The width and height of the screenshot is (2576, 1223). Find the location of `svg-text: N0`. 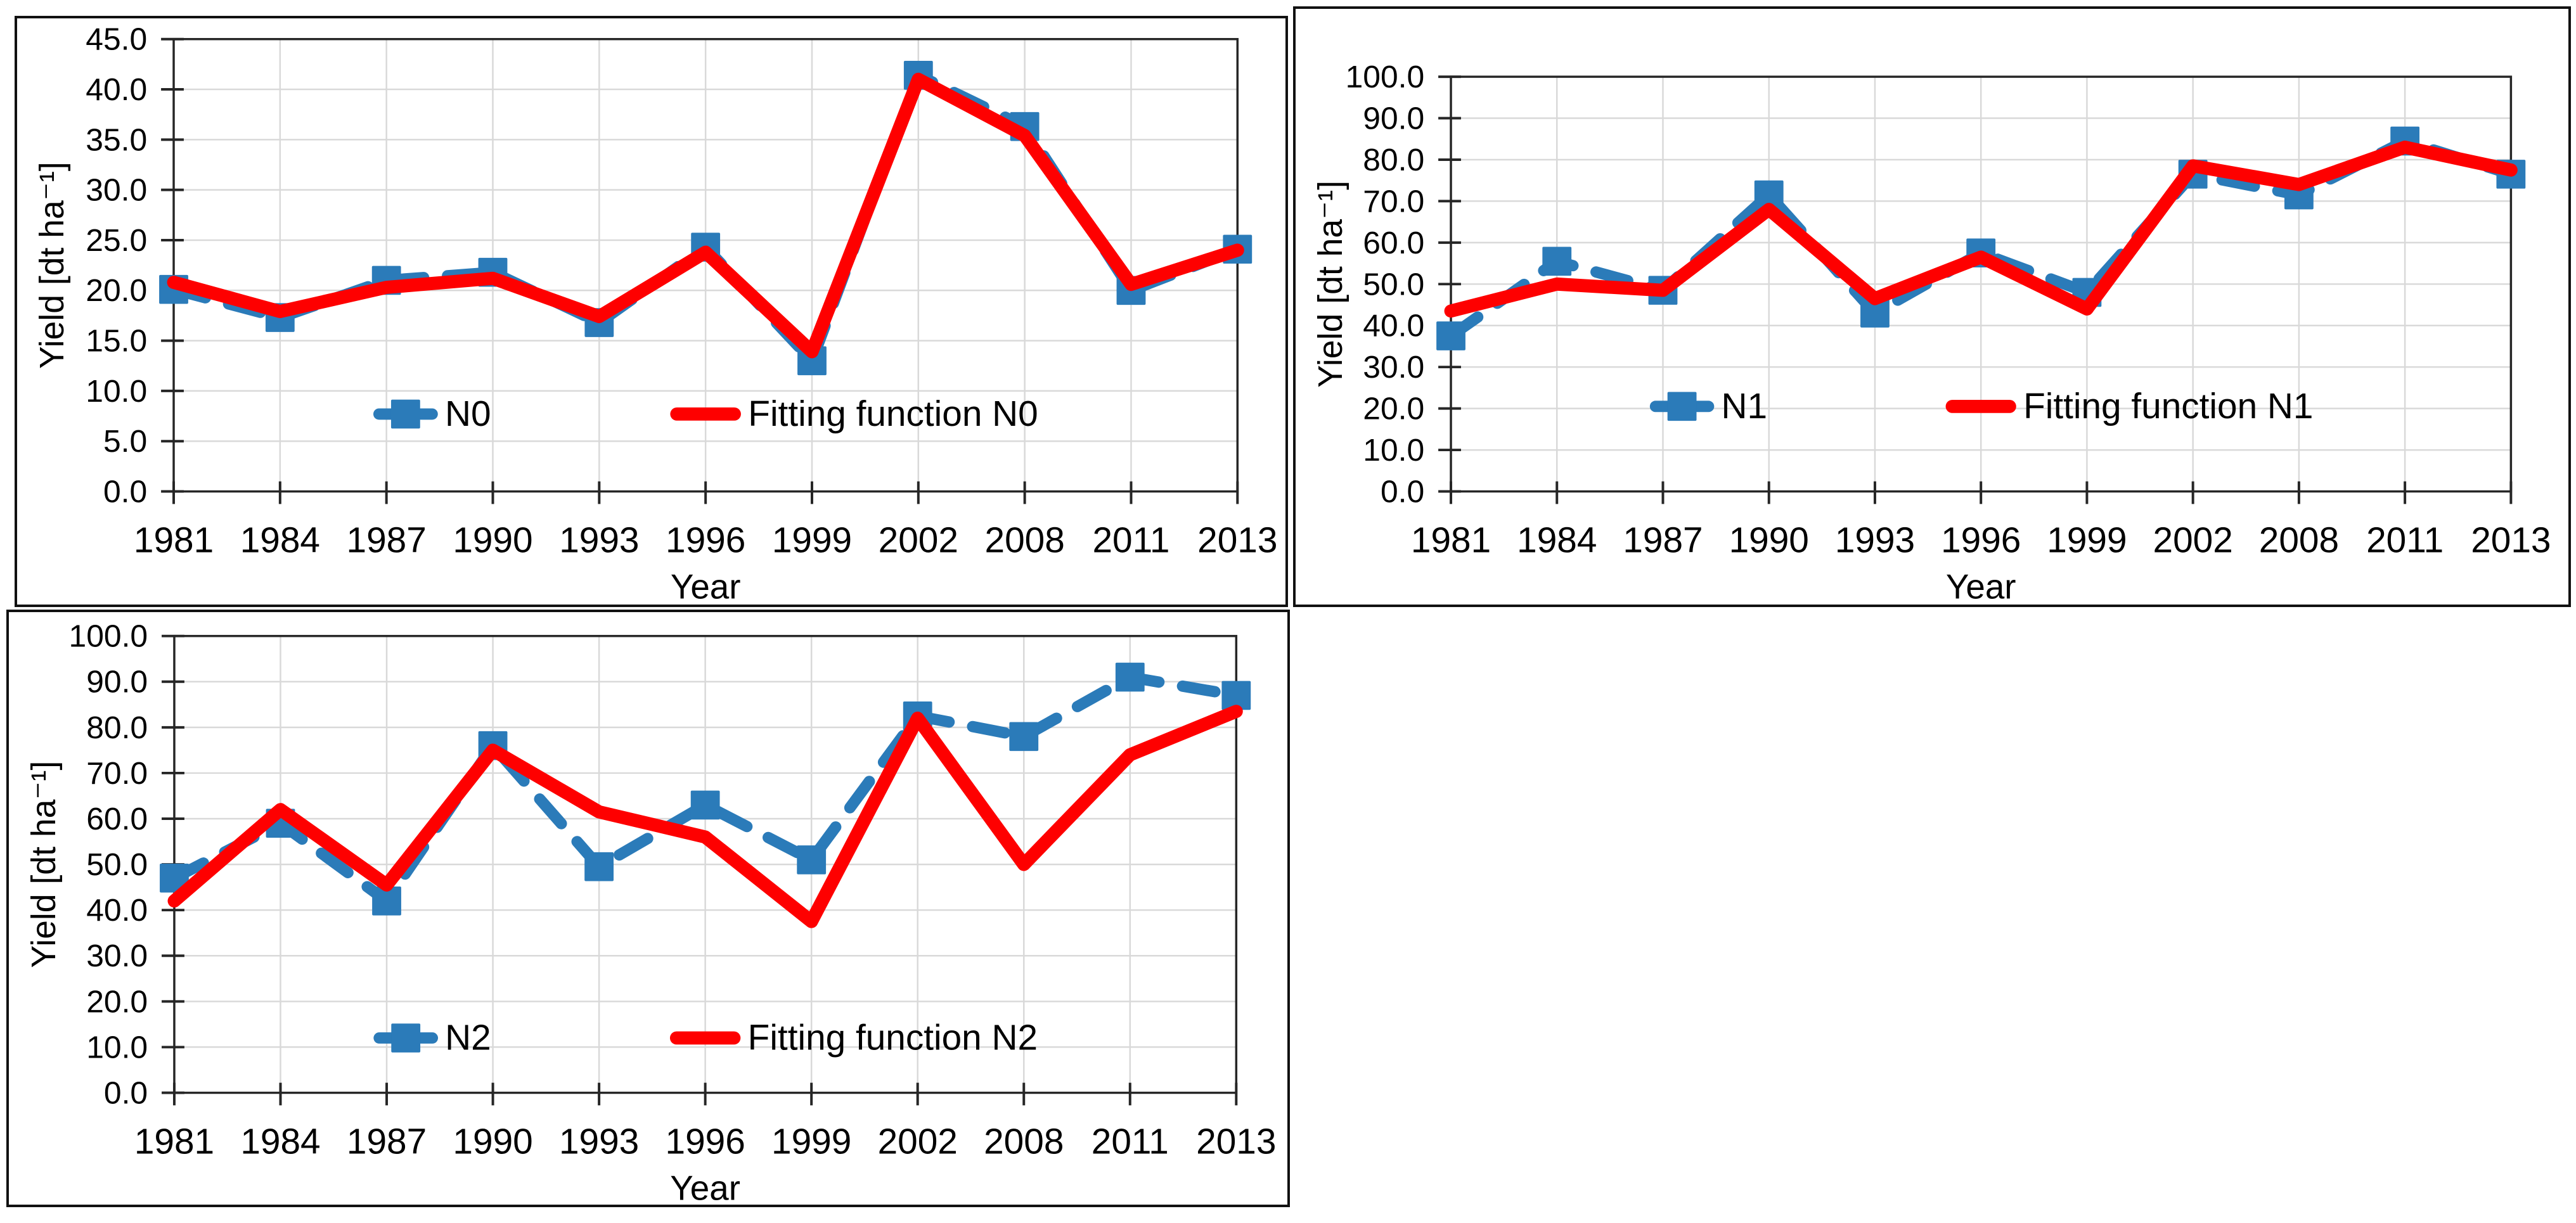

svg-text: N0 is located at coordinates (468, 414).